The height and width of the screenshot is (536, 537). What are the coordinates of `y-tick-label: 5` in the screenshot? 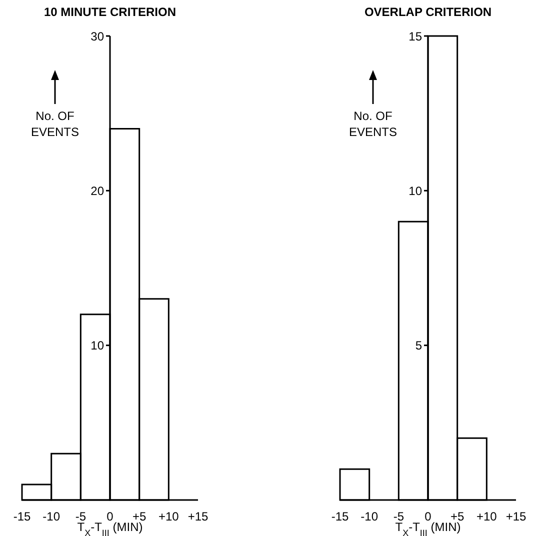 It's located at (418, 345).